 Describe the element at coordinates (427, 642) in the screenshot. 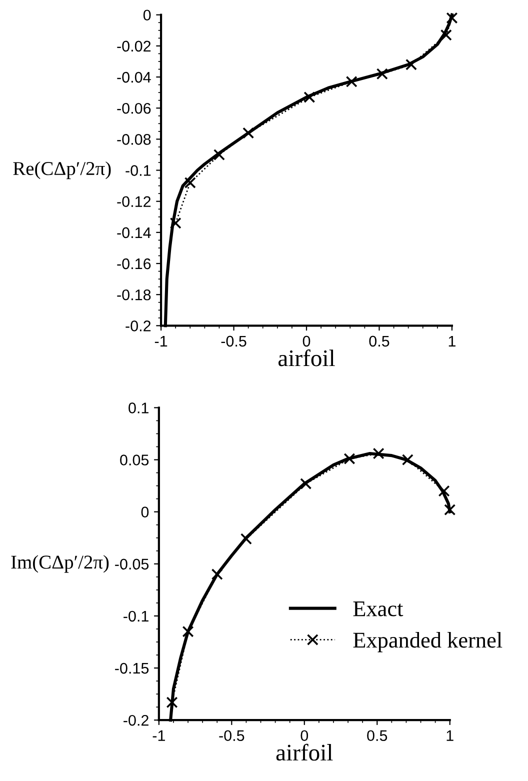

I see `legend-label: Expanded kernel` at that location.